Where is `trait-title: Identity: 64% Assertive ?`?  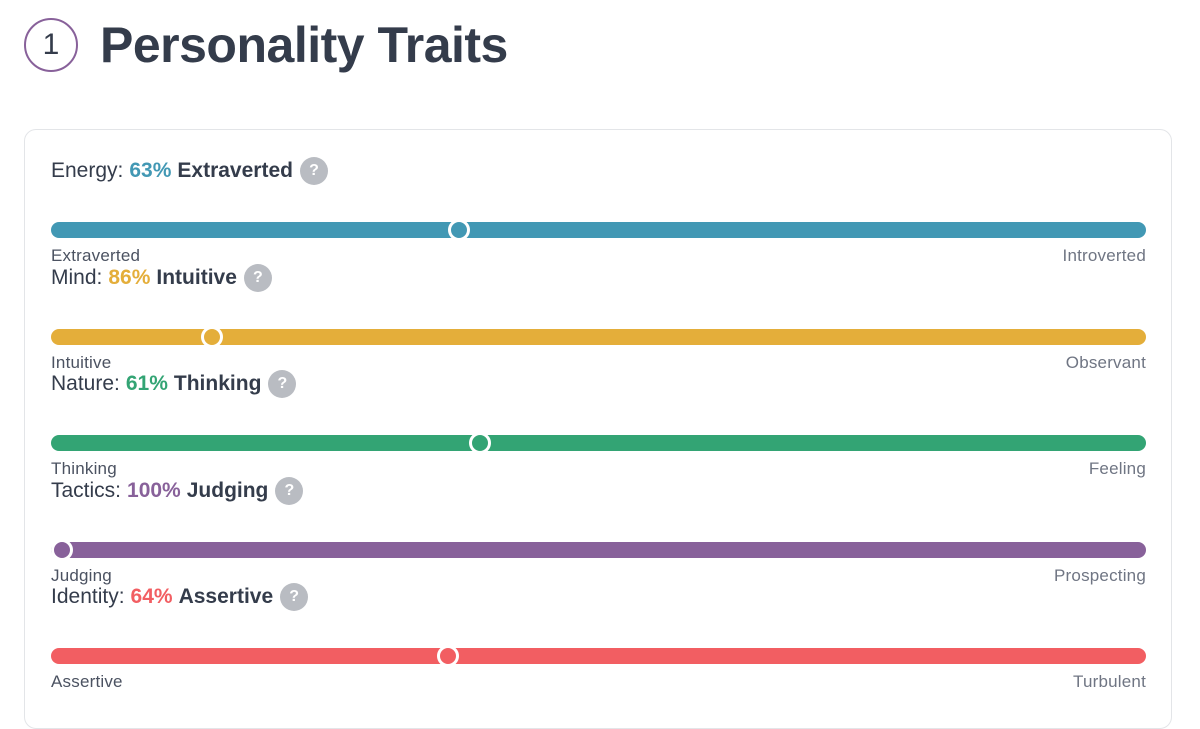 trait-title: Identity: 64% Assertive ? is located at coordinates (180, 597).